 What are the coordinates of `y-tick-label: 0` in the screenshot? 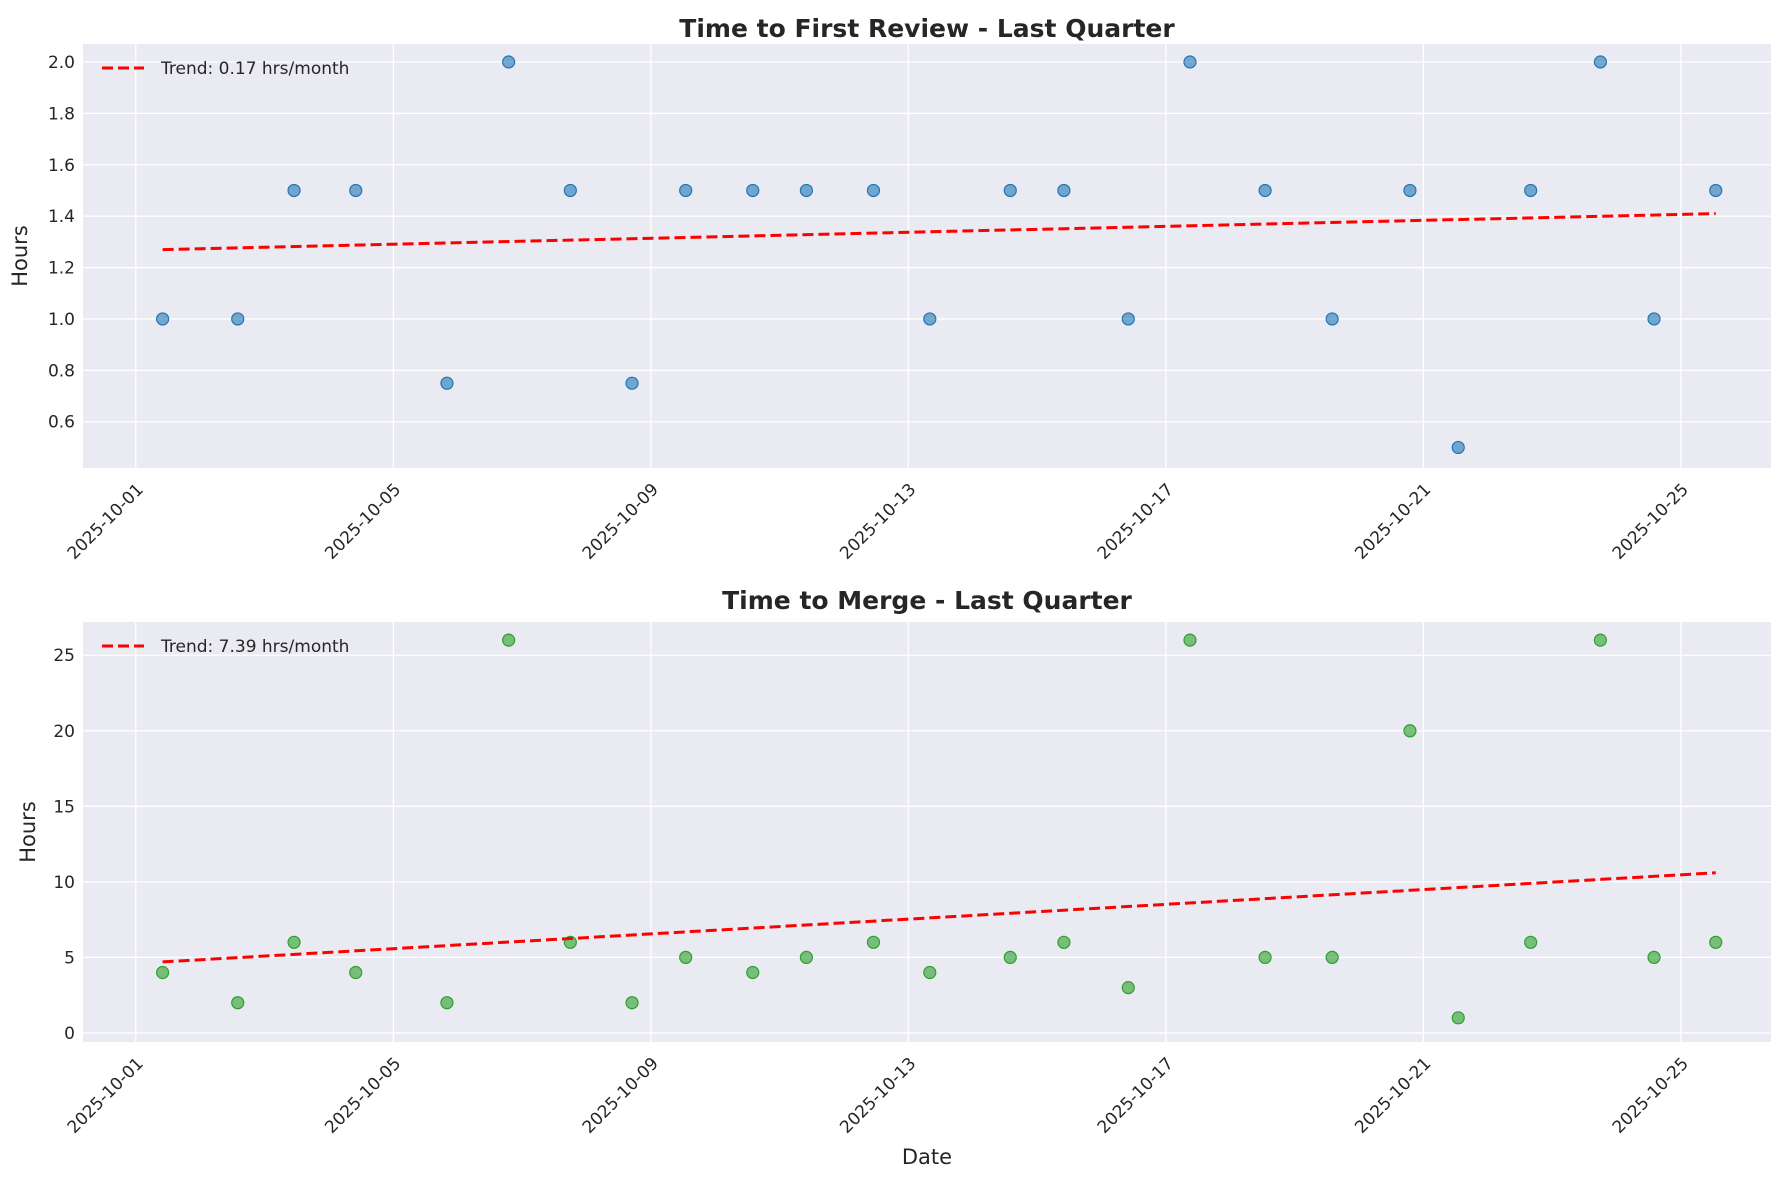 It's located at (69, 1034).